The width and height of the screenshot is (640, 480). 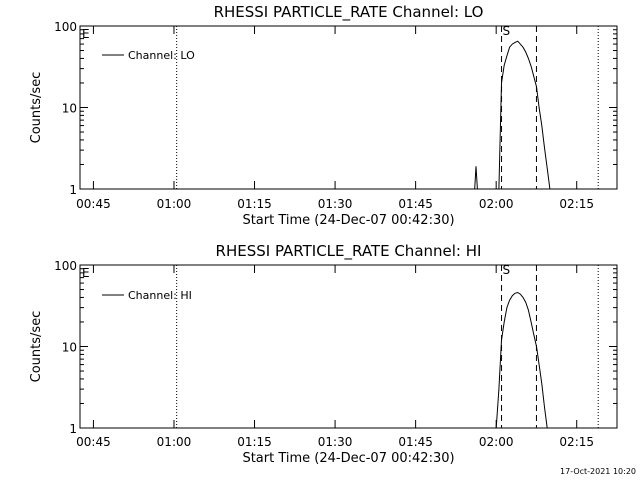 What do you see at coordinates (160, 295) in the screenshot?
I see `legend-entry: Channel: HI` at bounding box center [160, 295].